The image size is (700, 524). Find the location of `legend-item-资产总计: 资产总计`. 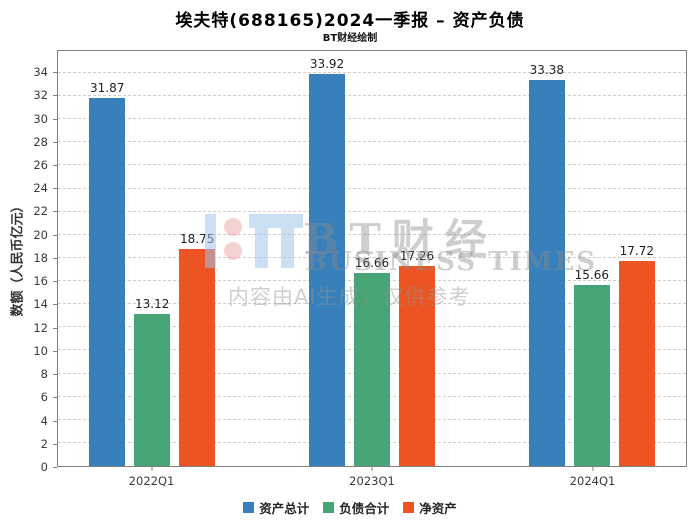

legend-item-资产总计: 资产总计 is located at coordinates (276, 507).